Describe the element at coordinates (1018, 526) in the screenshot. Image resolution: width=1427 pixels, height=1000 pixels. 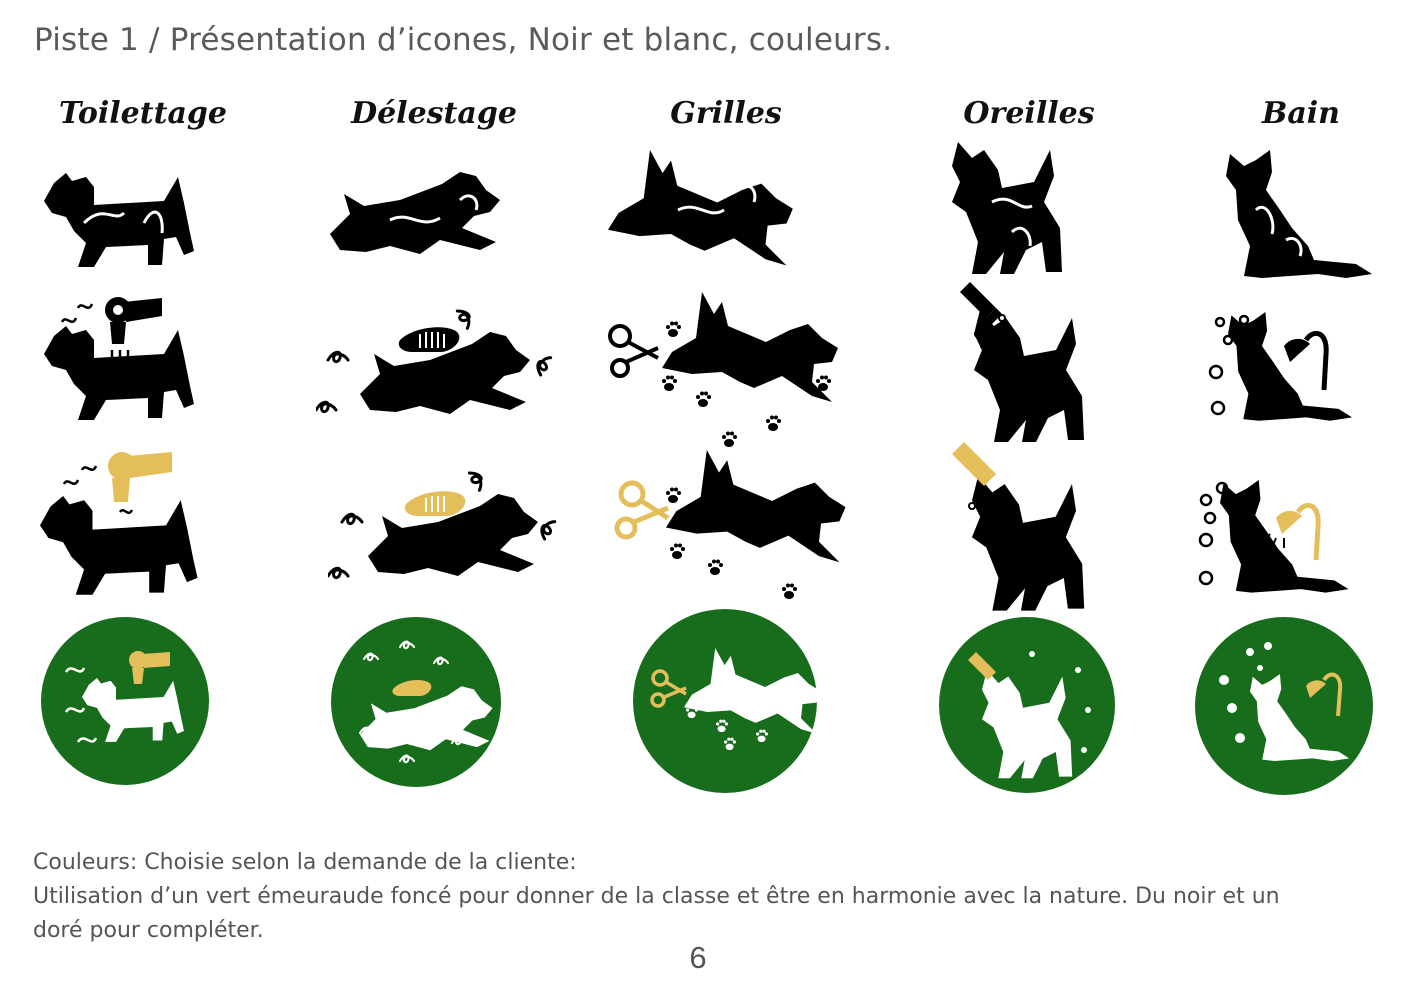
I see `dog-ear-drops-gold-oreilles` at that location.